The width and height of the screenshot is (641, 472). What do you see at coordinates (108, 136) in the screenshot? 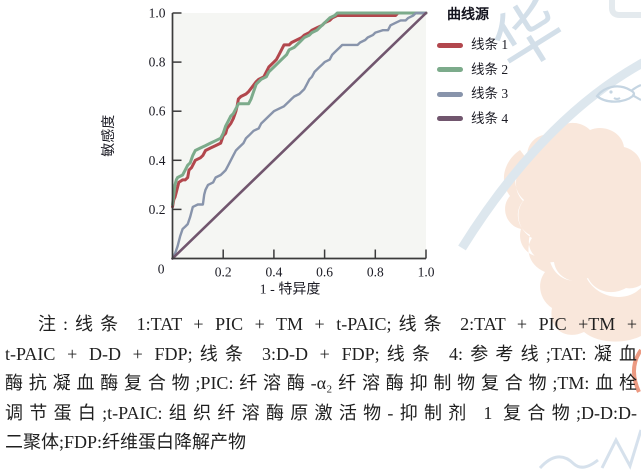
I see `svg-text: 敏感度` at bounding box center [108, 136].